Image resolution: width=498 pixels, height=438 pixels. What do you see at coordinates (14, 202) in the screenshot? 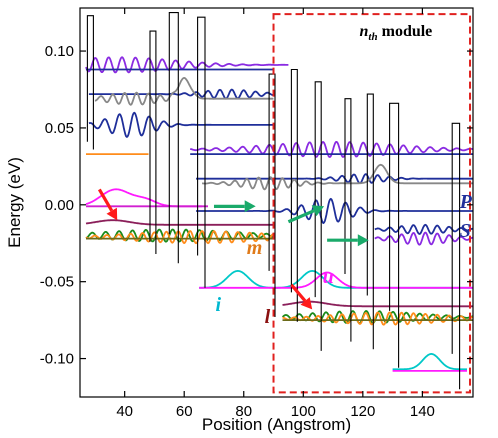
I see `y-axis-label: Energy (eV)` at bounding box center [14, 202].